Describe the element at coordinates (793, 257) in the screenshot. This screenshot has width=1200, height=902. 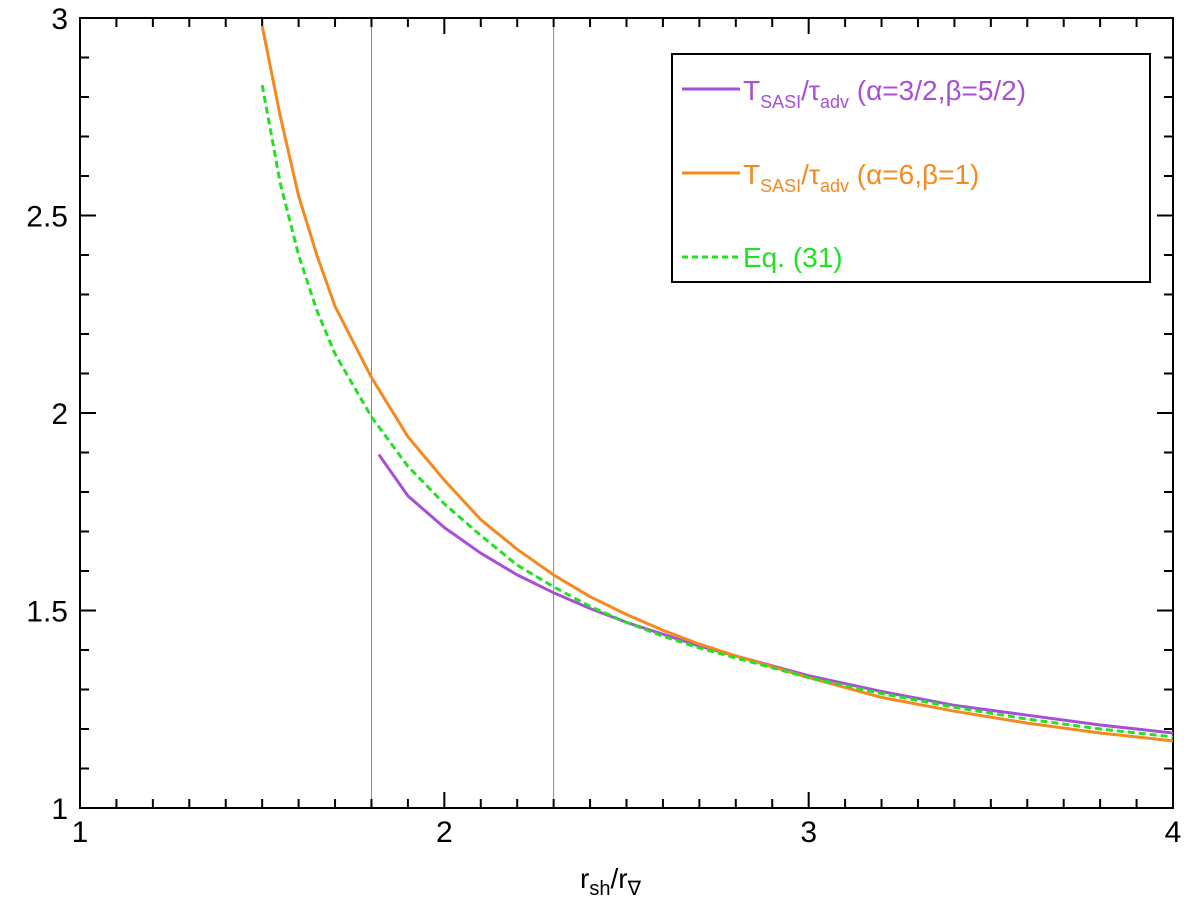
I see `legend-label-green: Eq. (31)` at that location.